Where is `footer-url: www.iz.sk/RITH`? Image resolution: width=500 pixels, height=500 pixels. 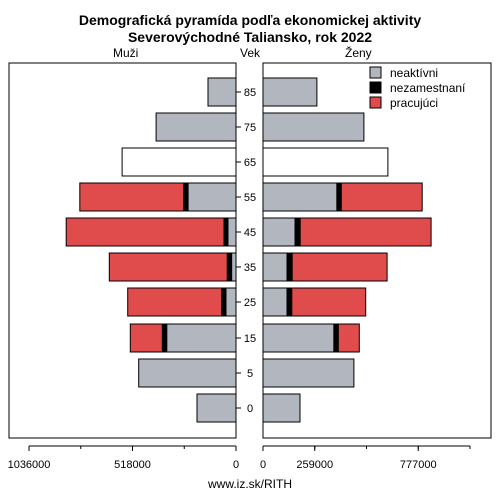 footer-url: www.iz.sk/RITH is located at coordinates (249, 484).